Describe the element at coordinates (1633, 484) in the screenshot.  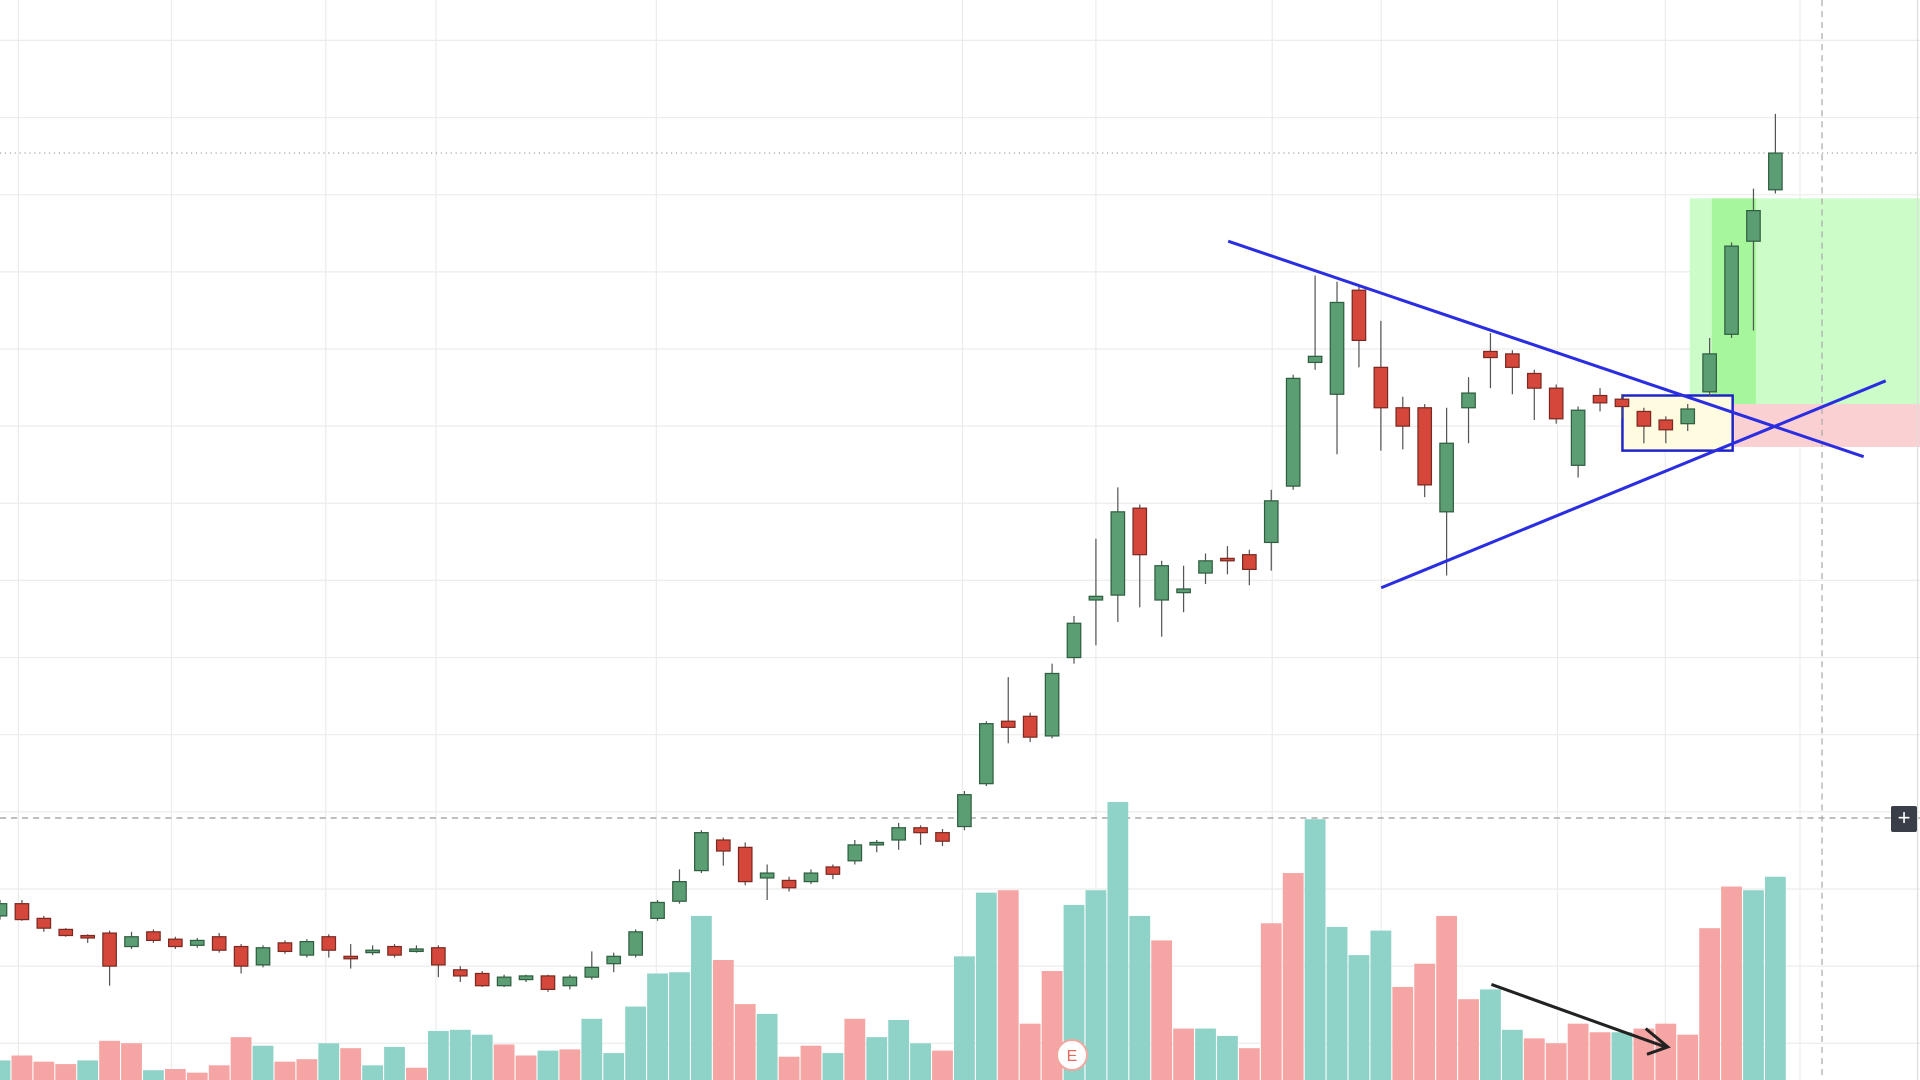
I see `lower-trendline` at that location.